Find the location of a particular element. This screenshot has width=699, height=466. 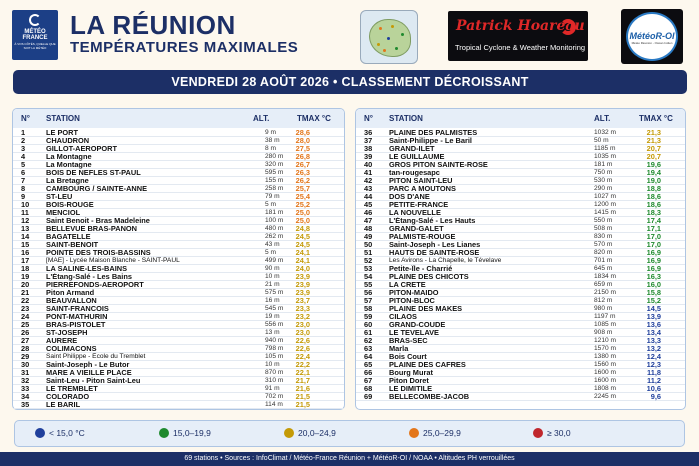

rank-number: 42 is located at coordinates (368, 180).